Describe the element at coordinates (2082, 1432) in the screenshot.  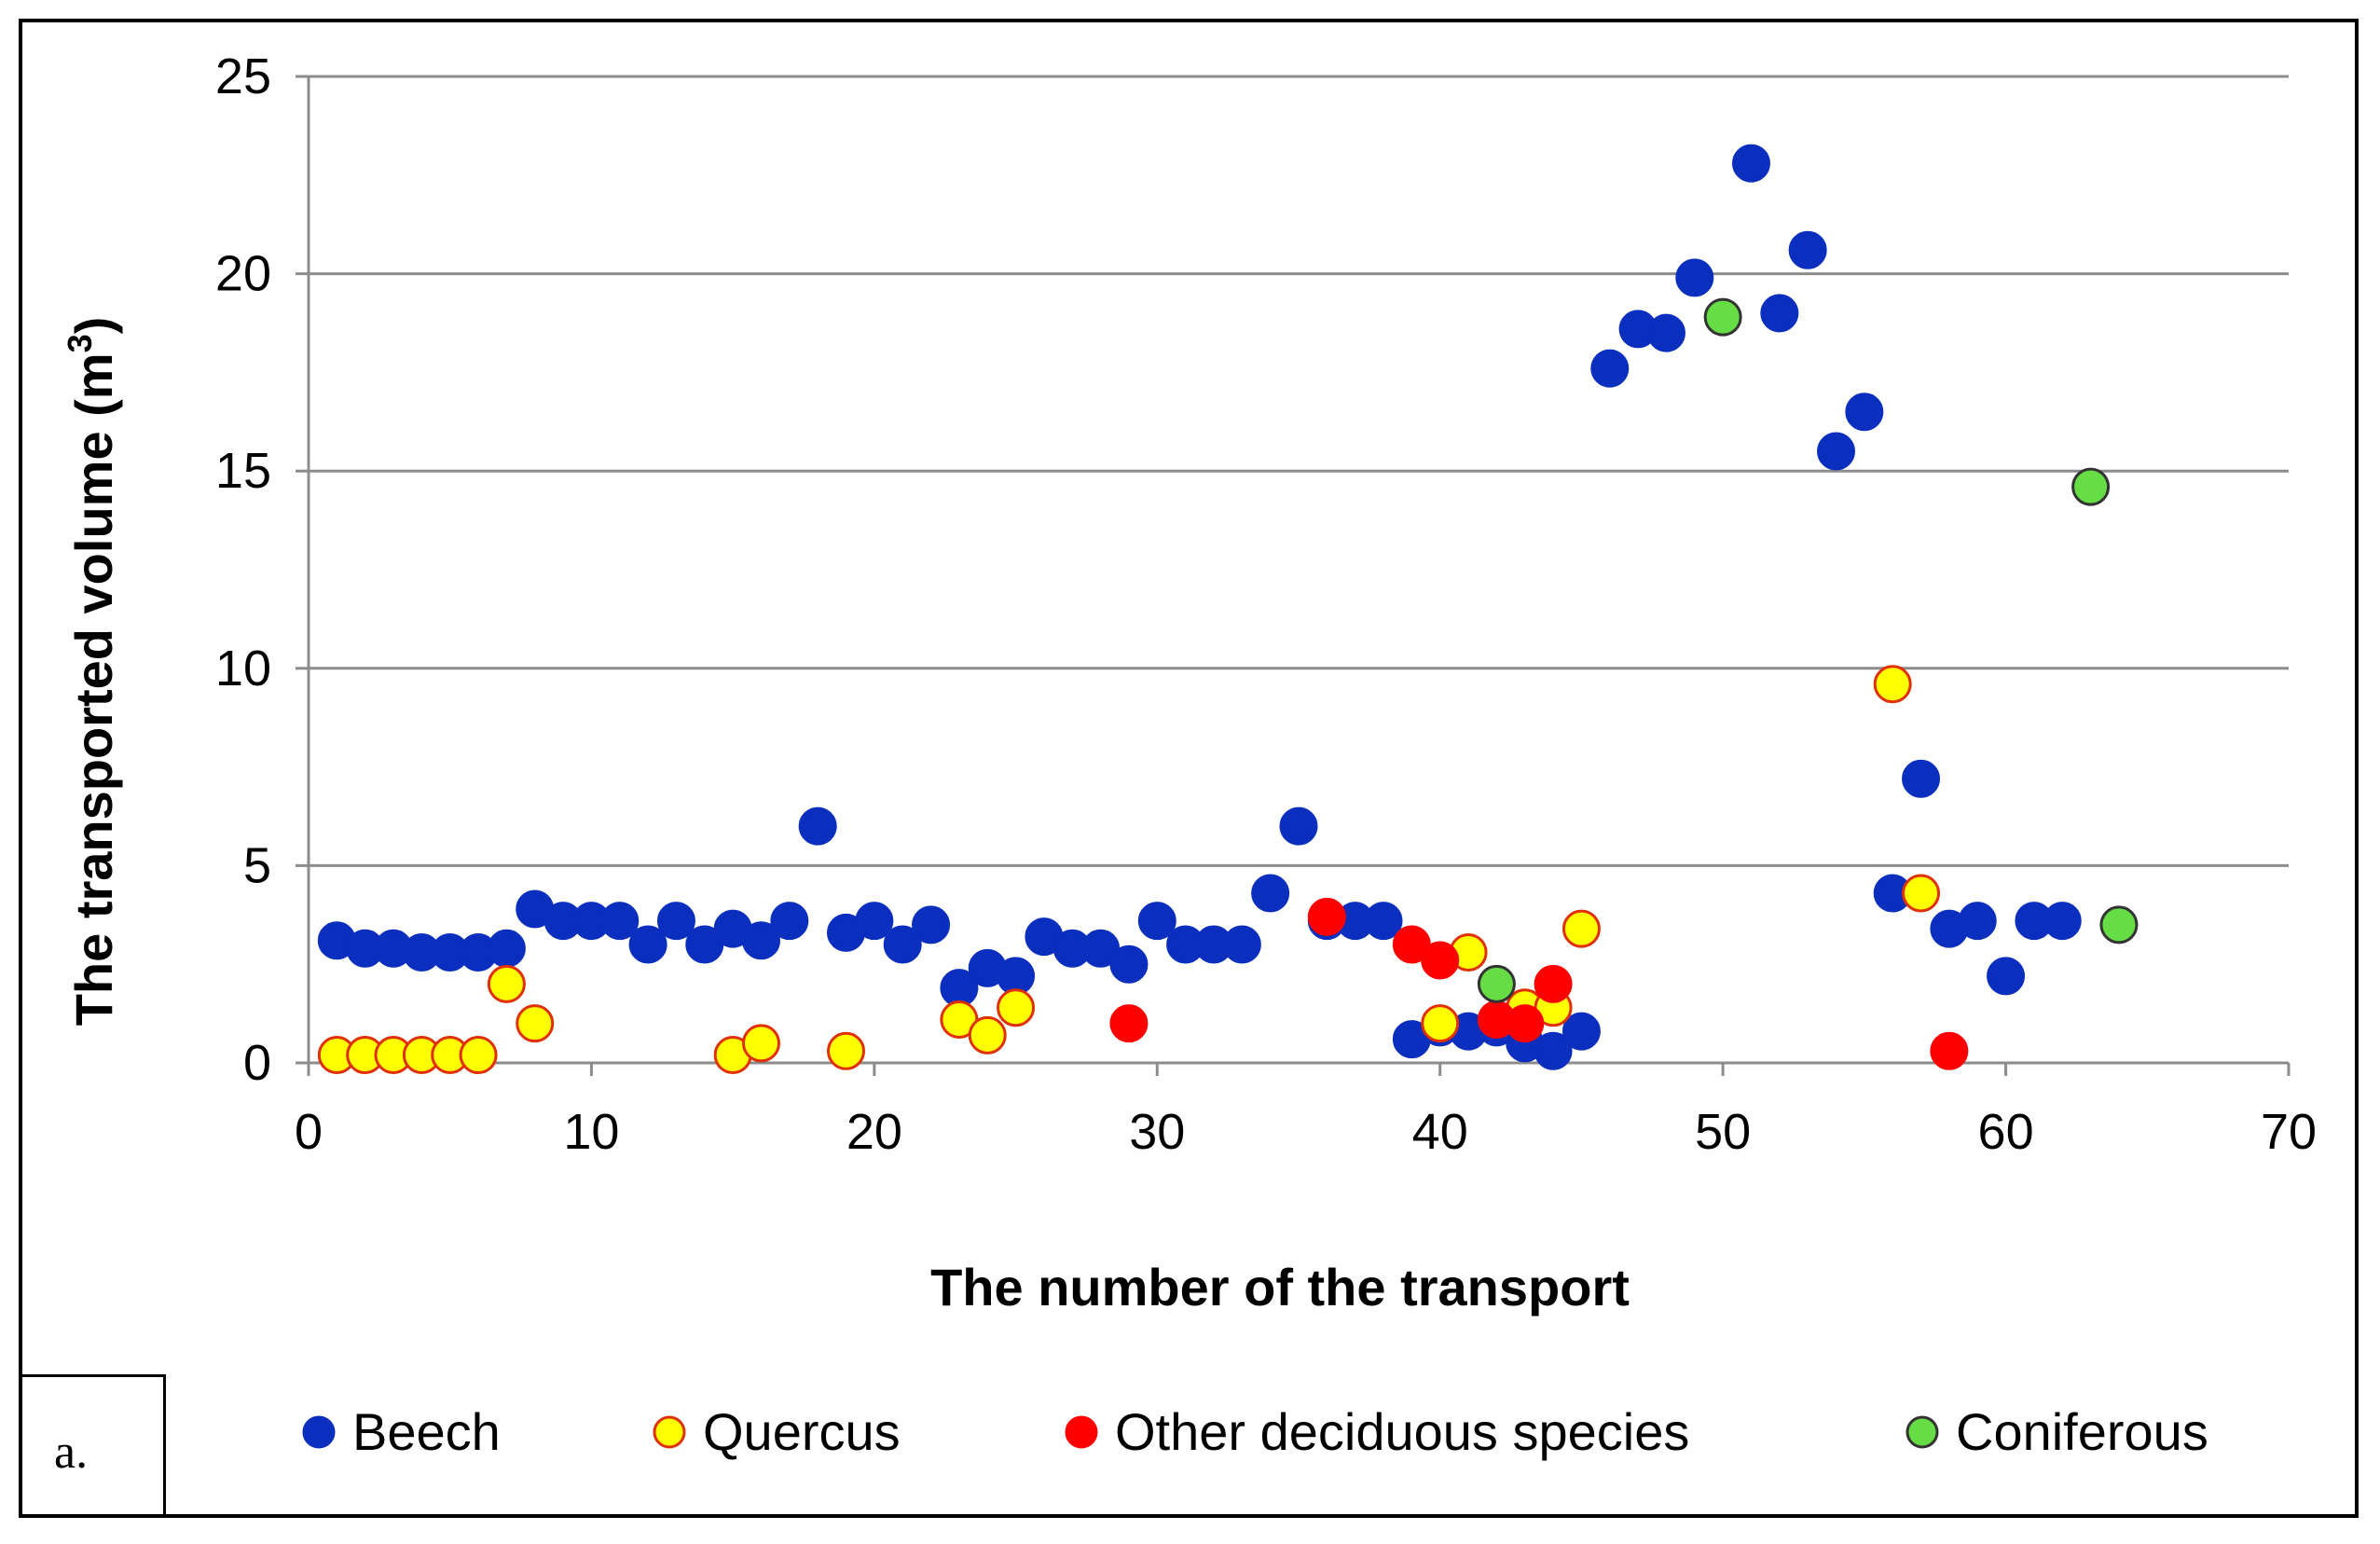
I see `legend-label-coniferous: Coniferous` at that location.